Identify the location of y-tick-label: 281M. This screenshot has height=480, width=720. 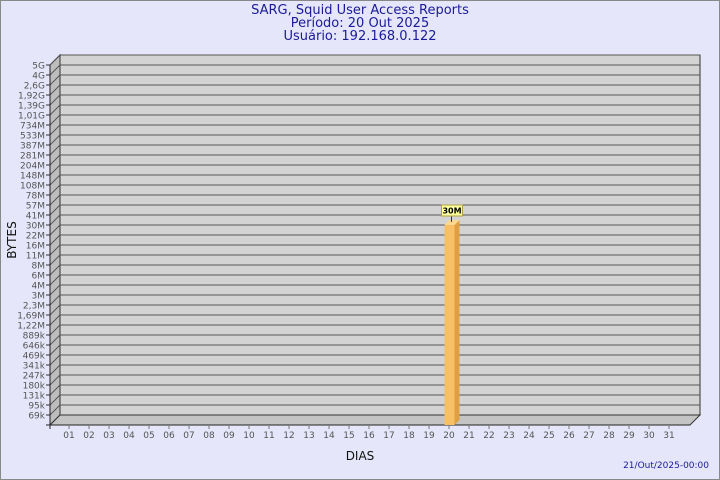
(32, 157).